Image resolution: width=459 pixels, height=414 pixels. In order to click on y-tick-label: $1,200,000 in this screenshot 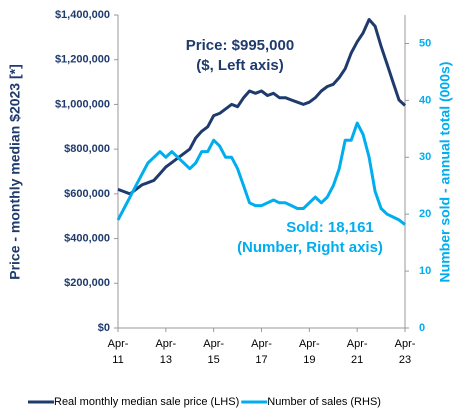, I will do `click(82, 60)`.